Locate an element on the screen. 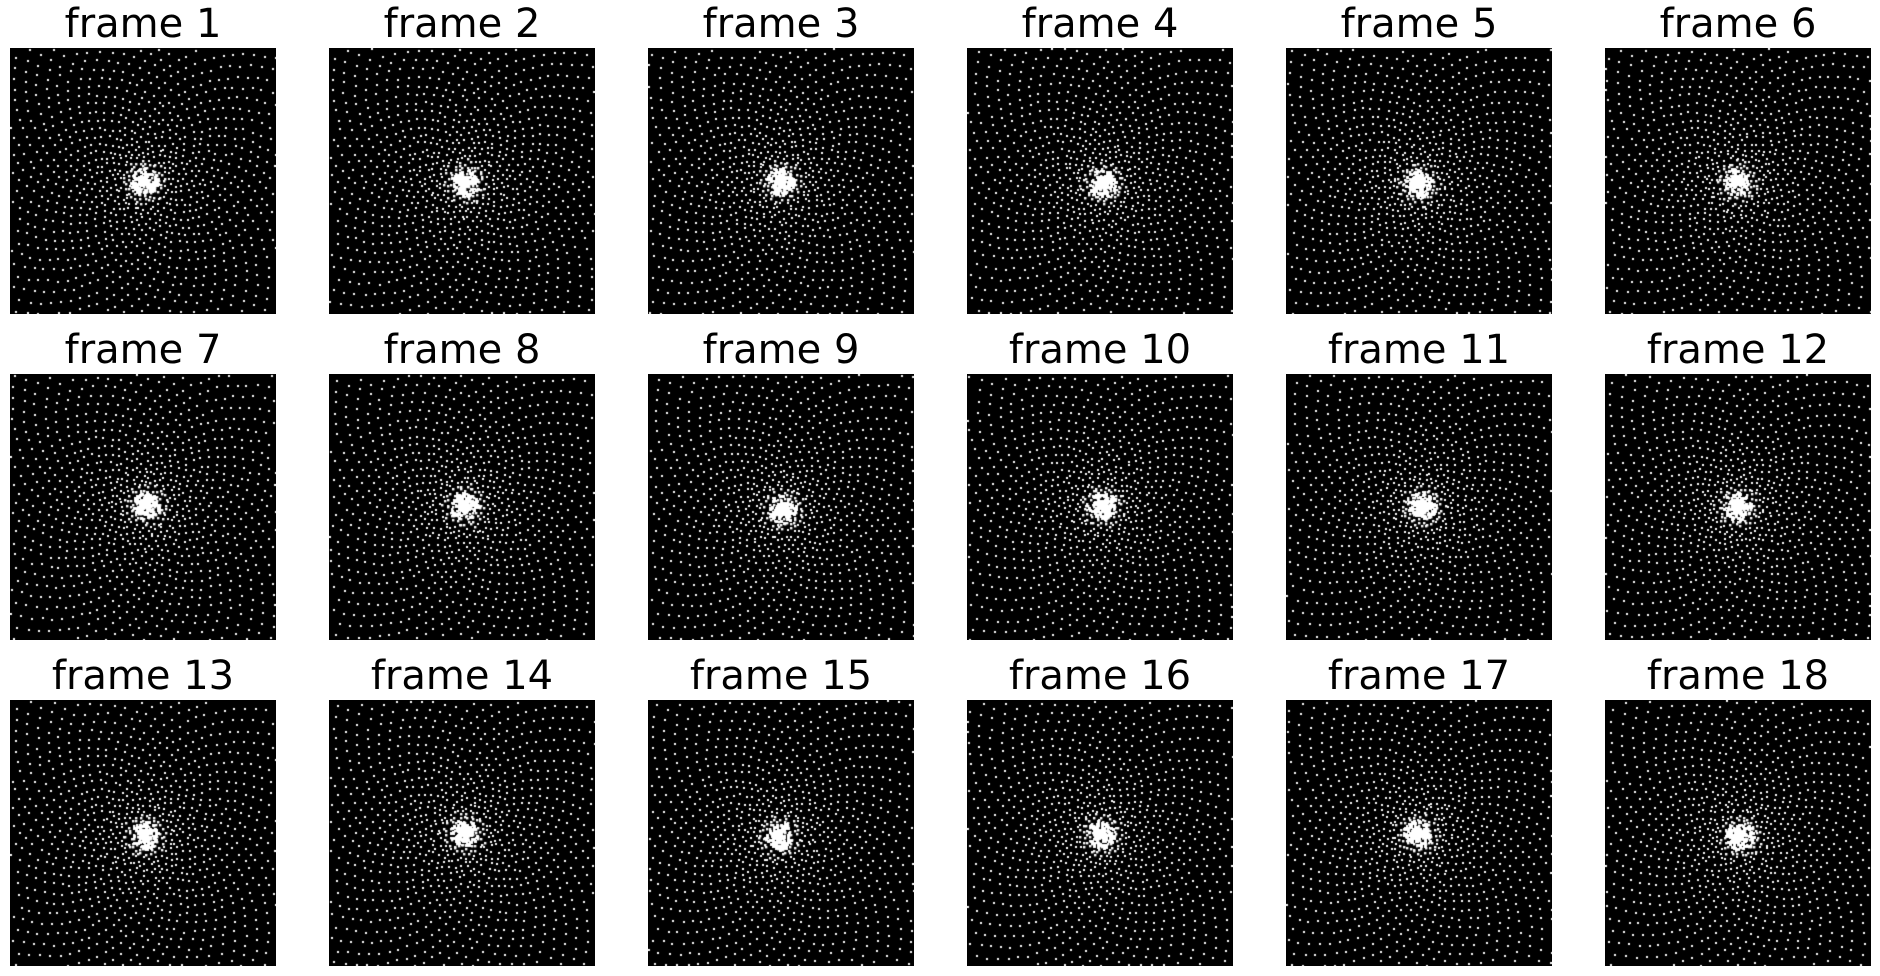  frame-title: frame 5 is located at coordinates (1419, 24).